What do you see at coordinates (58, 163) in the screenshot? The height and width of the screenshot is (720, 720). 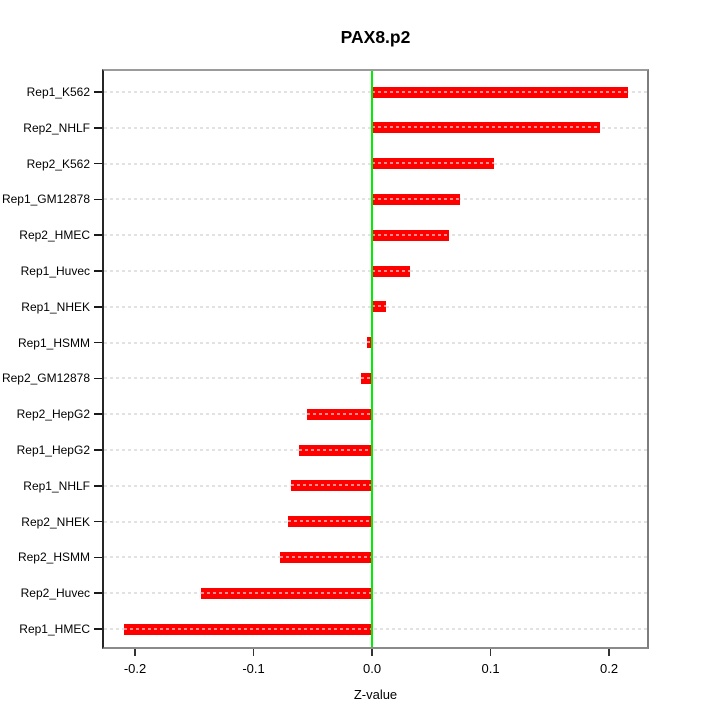 I see `y-label-Rep2_K562: Rep2_K562` at bounding box center [58, 163].